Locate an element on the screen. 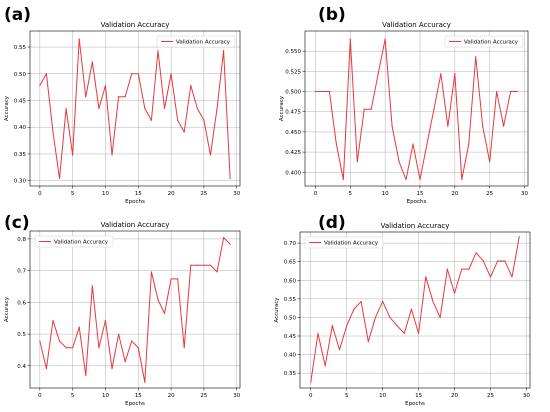 The height and width of the screenshot is (412, 550). panel-letter: (b) is located at coordinates (332, 15).